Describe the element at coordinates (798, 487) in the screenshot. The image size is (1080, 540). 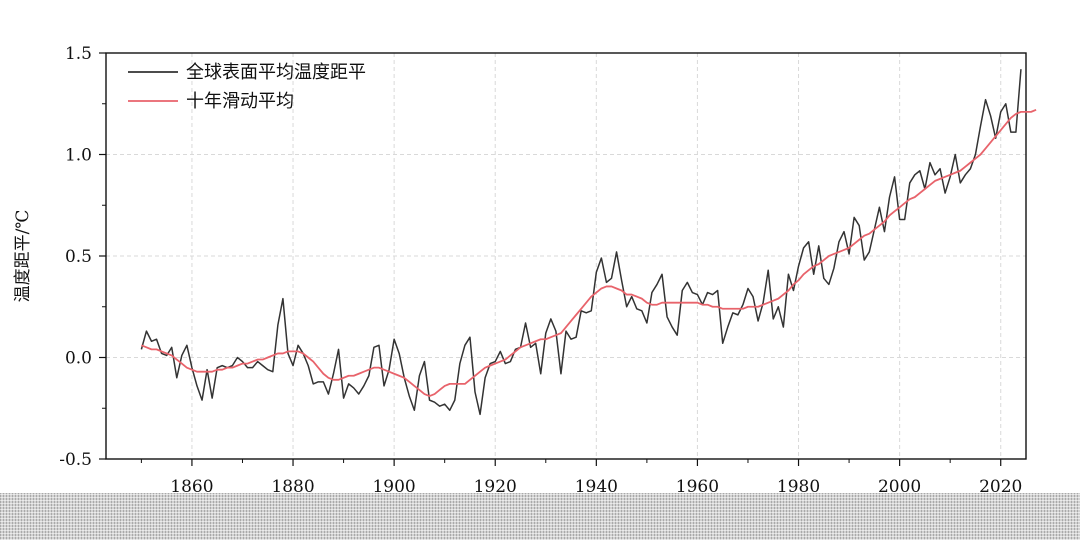
I see `x-tick-label: 1980` at that location.